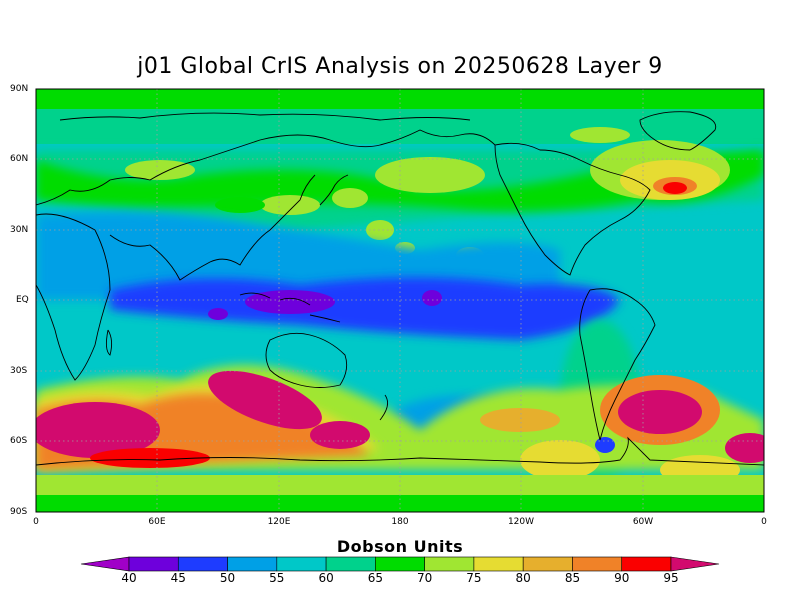  What do you see at coordinates (375, 578) in the screenshot?
I see `colorbar-tick-label: 65` at bounding box center [375, 578].